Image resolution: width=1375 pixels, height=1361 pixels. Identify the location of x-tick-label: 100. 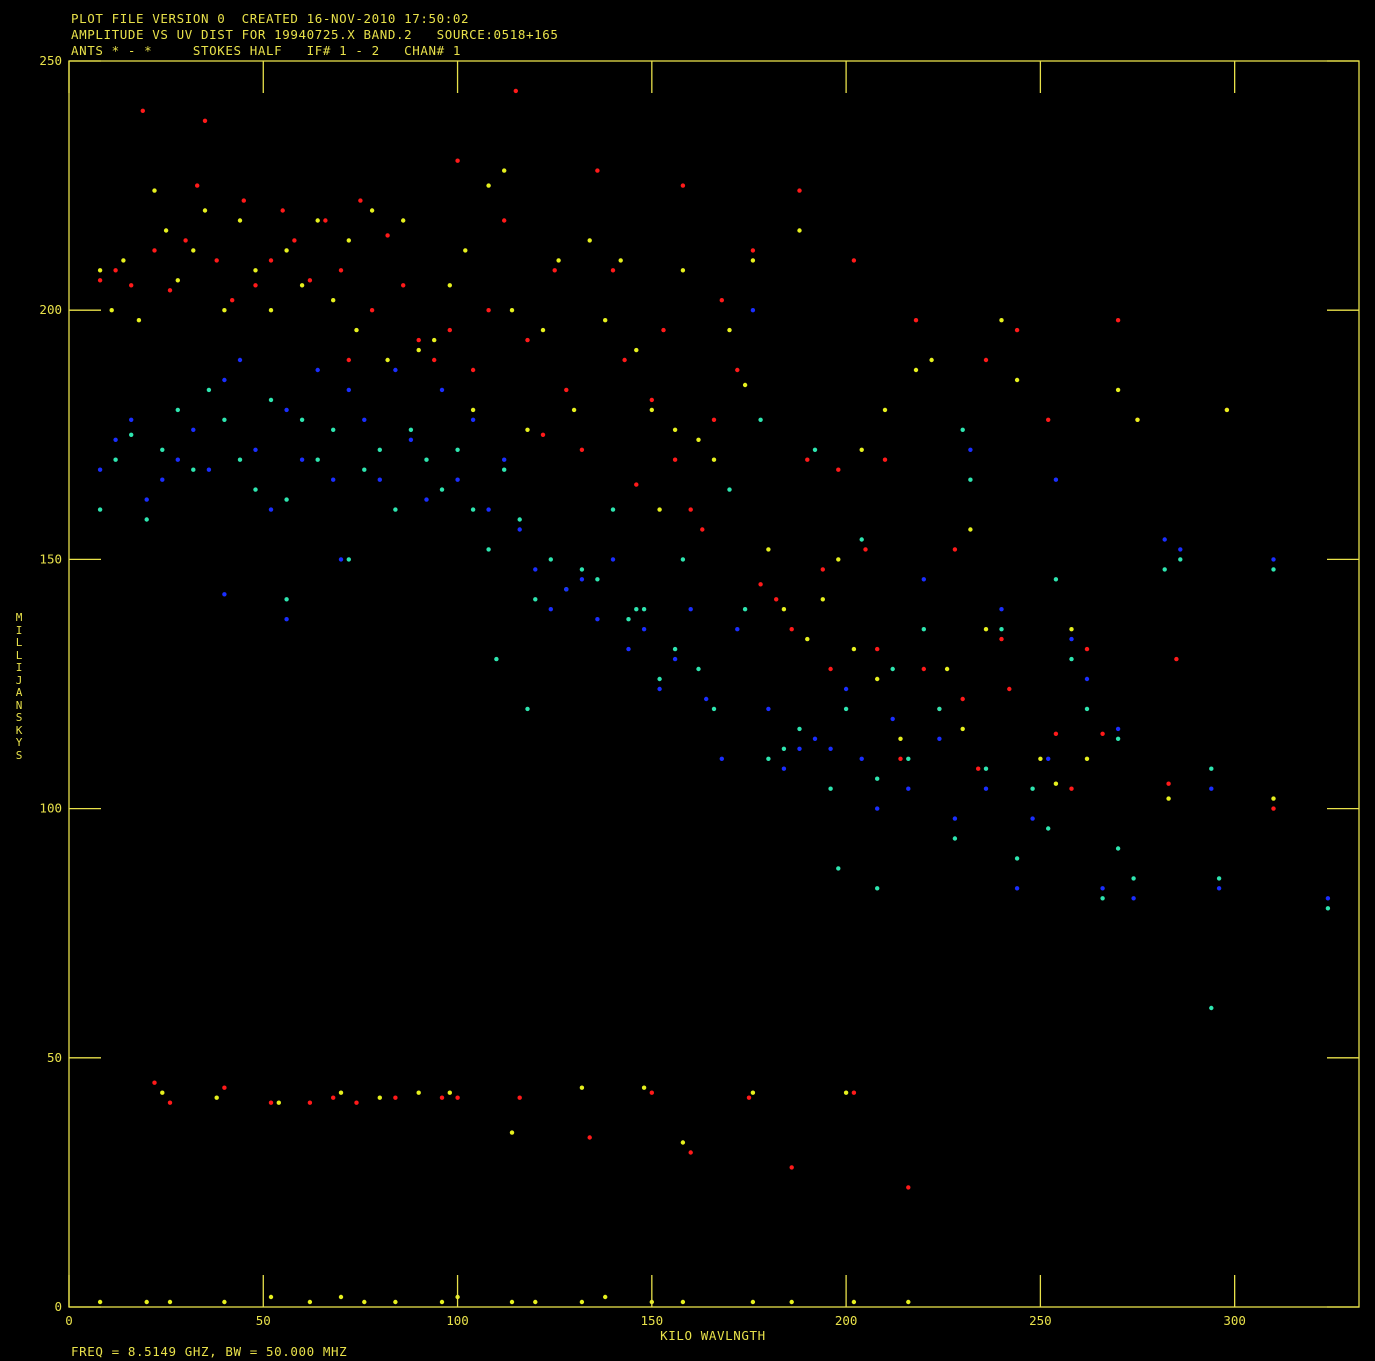
(457, 1320).